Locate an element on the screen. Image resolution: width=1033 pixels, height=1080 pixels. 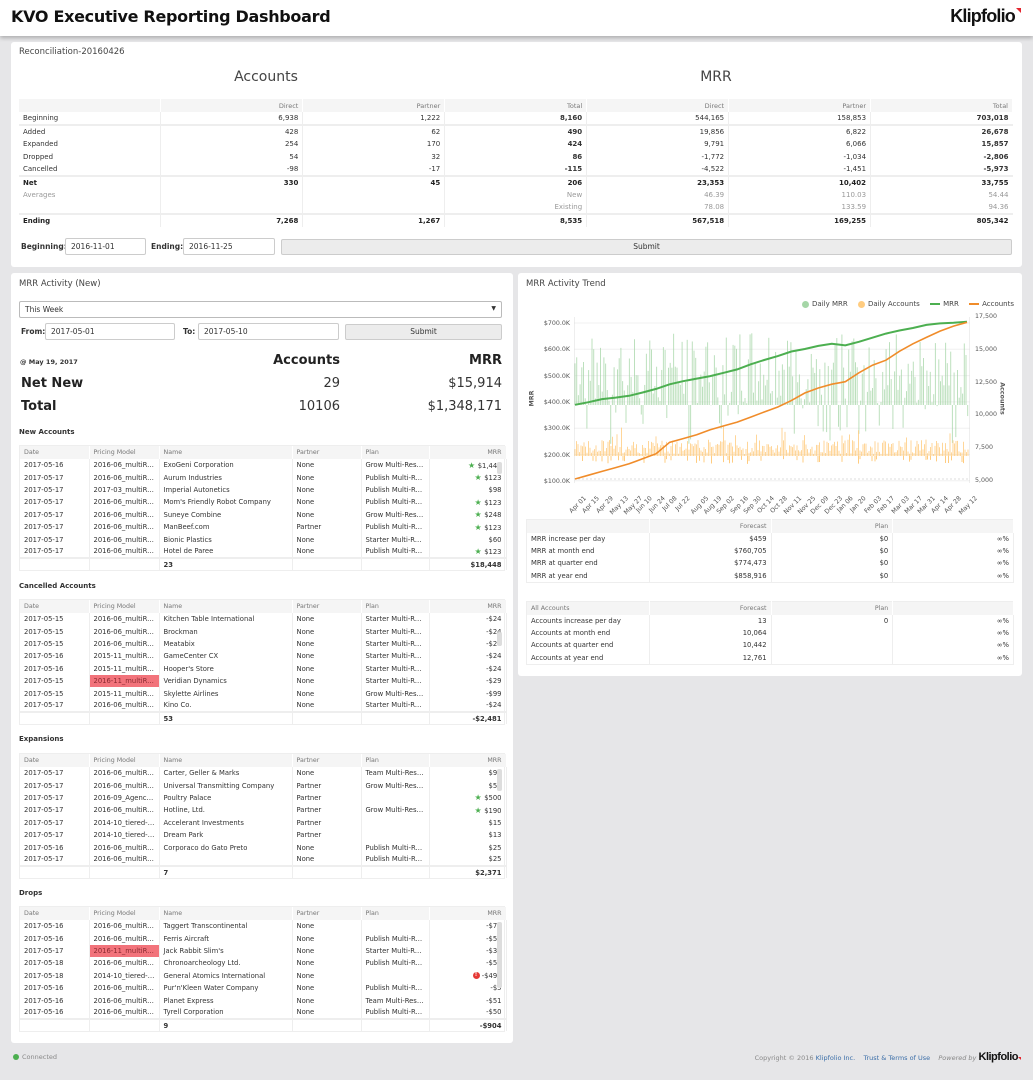
table-row: MRR at year end $858,916 $0 ∞% is located at coordinates (770, 576).